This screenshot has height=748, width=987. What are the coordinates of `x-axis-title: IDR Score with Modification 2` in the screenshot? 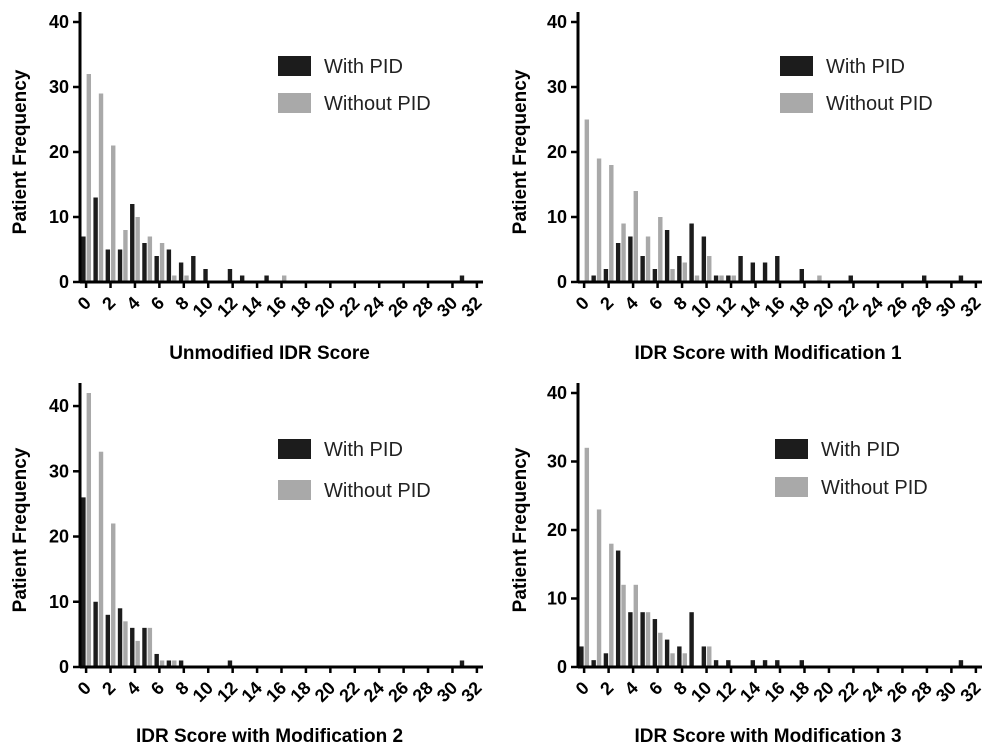 It's located at (269, 736).